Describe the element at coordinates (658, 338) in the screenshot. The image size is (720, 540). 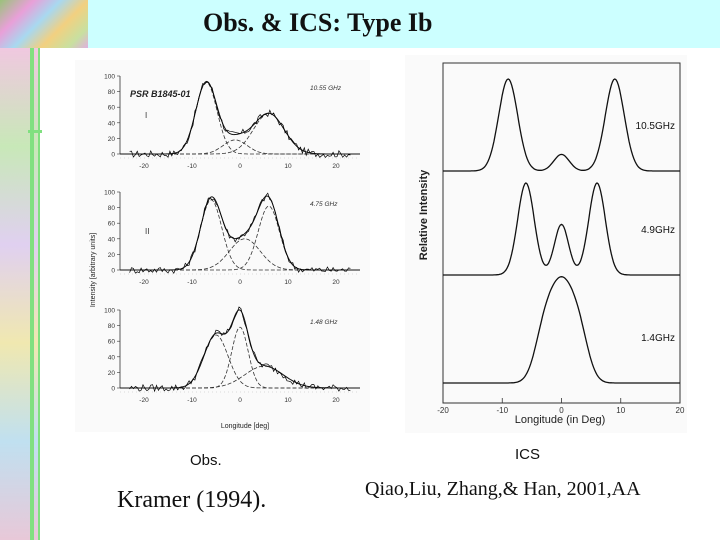
I see `ics-frequency-label: 1.4GHz` at that location.